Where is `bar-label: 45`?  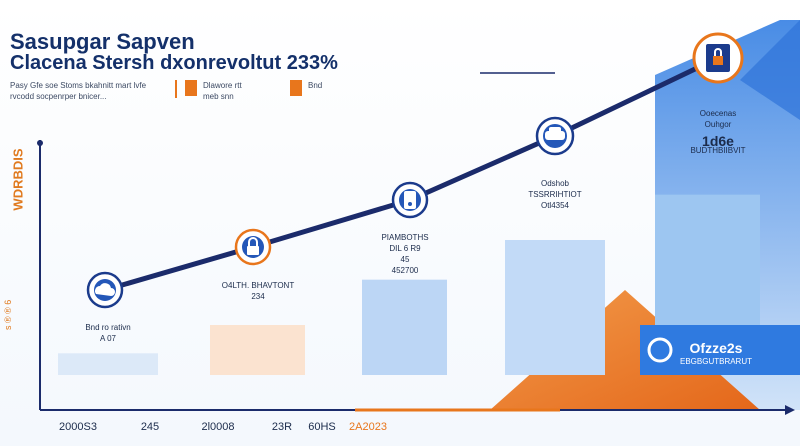
bar-label: 45 is located at coordinates (405, 259).